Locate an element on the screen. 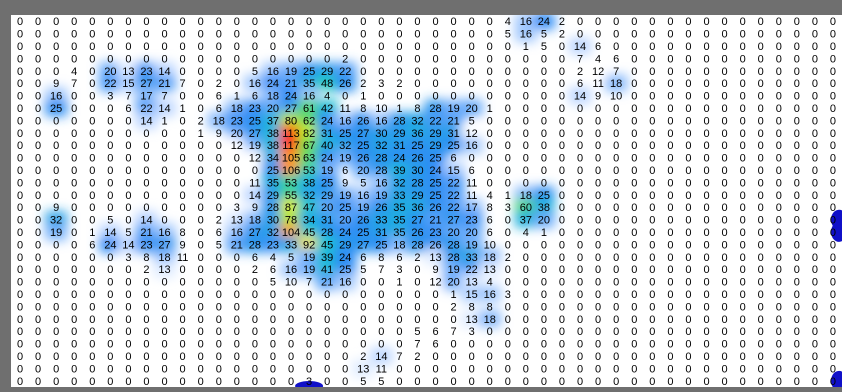 This screenshot has width=842, height=392. cell-value-label: 15 is located at coordinates (128, 84).